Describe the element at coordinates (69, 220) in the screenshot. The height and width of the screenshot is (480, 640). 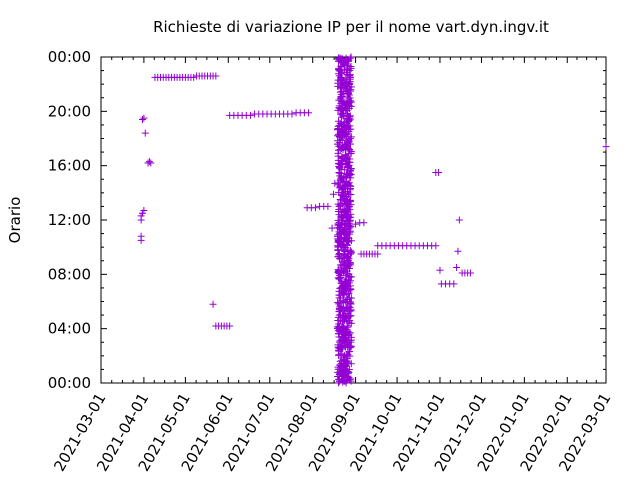
I see `y-tick-label: 12:00` at that location.